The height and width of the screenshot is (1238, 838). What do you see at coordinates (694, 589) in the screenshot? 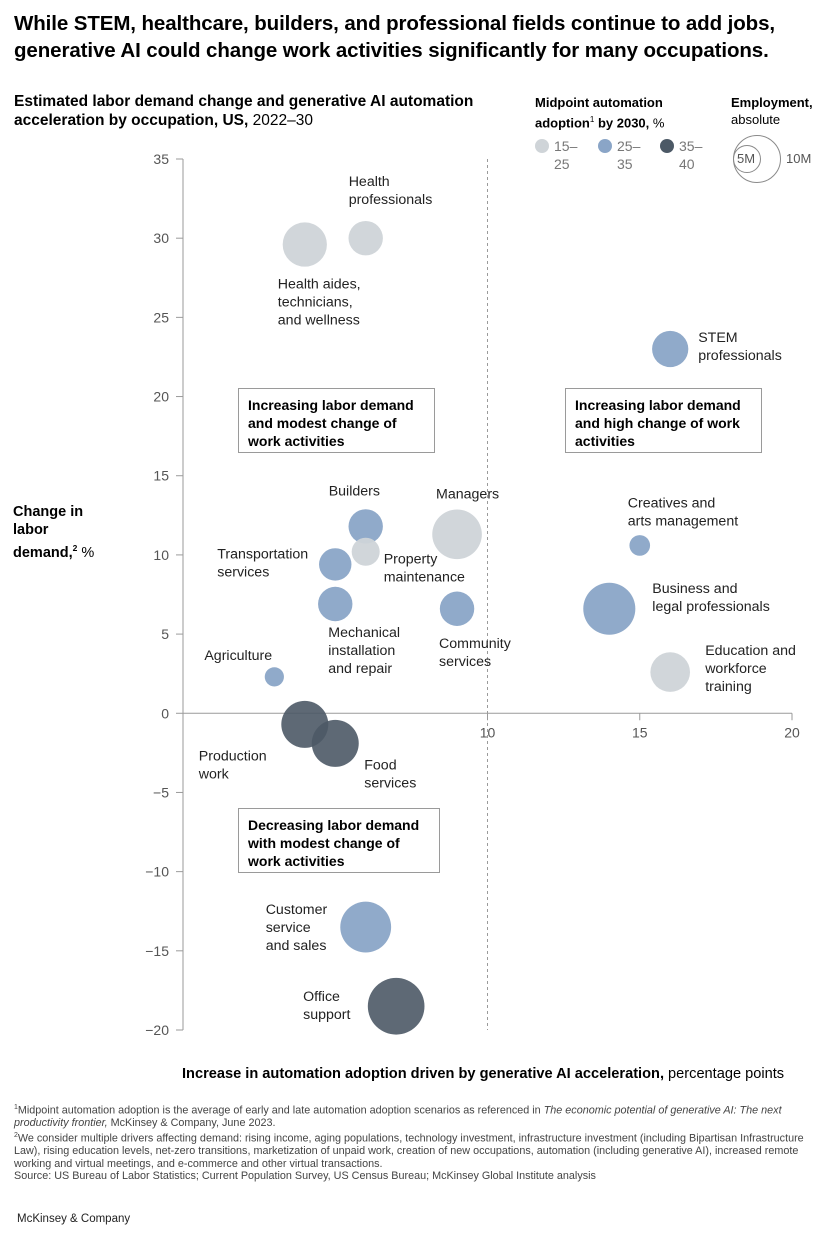
I see `bubble-label-line: Business and` at bounding box center [694, 589].